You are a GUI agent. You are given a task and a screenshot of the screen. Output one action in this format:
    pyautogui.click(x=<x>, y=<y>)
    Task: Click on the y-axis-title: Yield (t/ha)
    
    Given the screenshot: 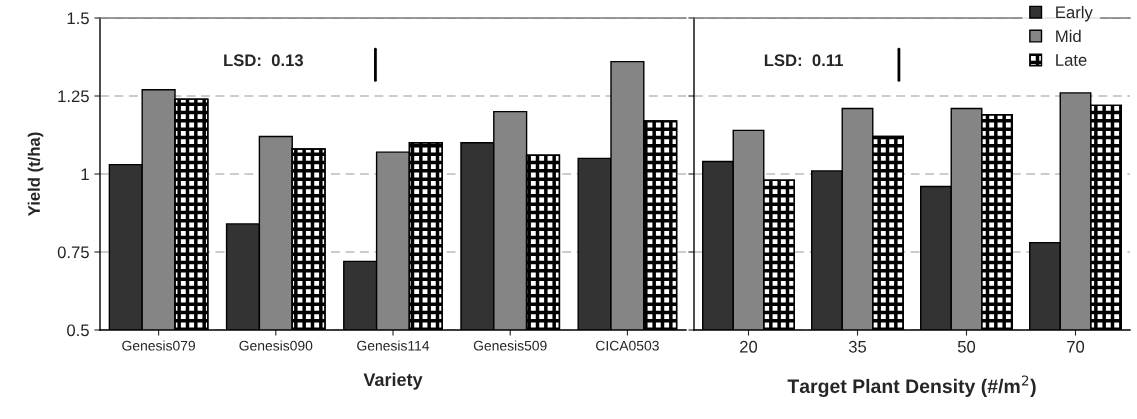 What is the action you would take?
    pyautogui.click(x=35, y=174)
    